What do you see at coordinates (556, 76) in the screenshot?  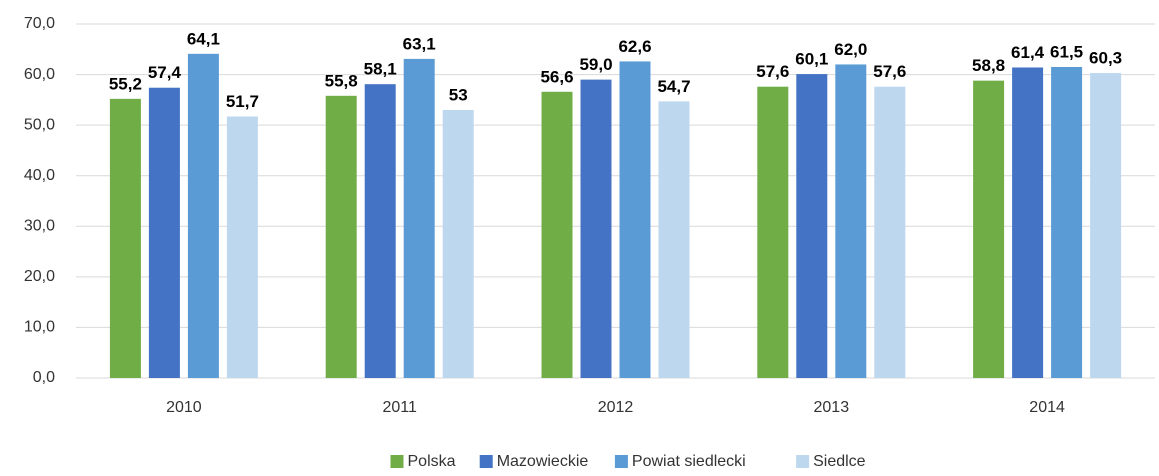 I see `value-label: 56,6` at bounding box center [556, 76].